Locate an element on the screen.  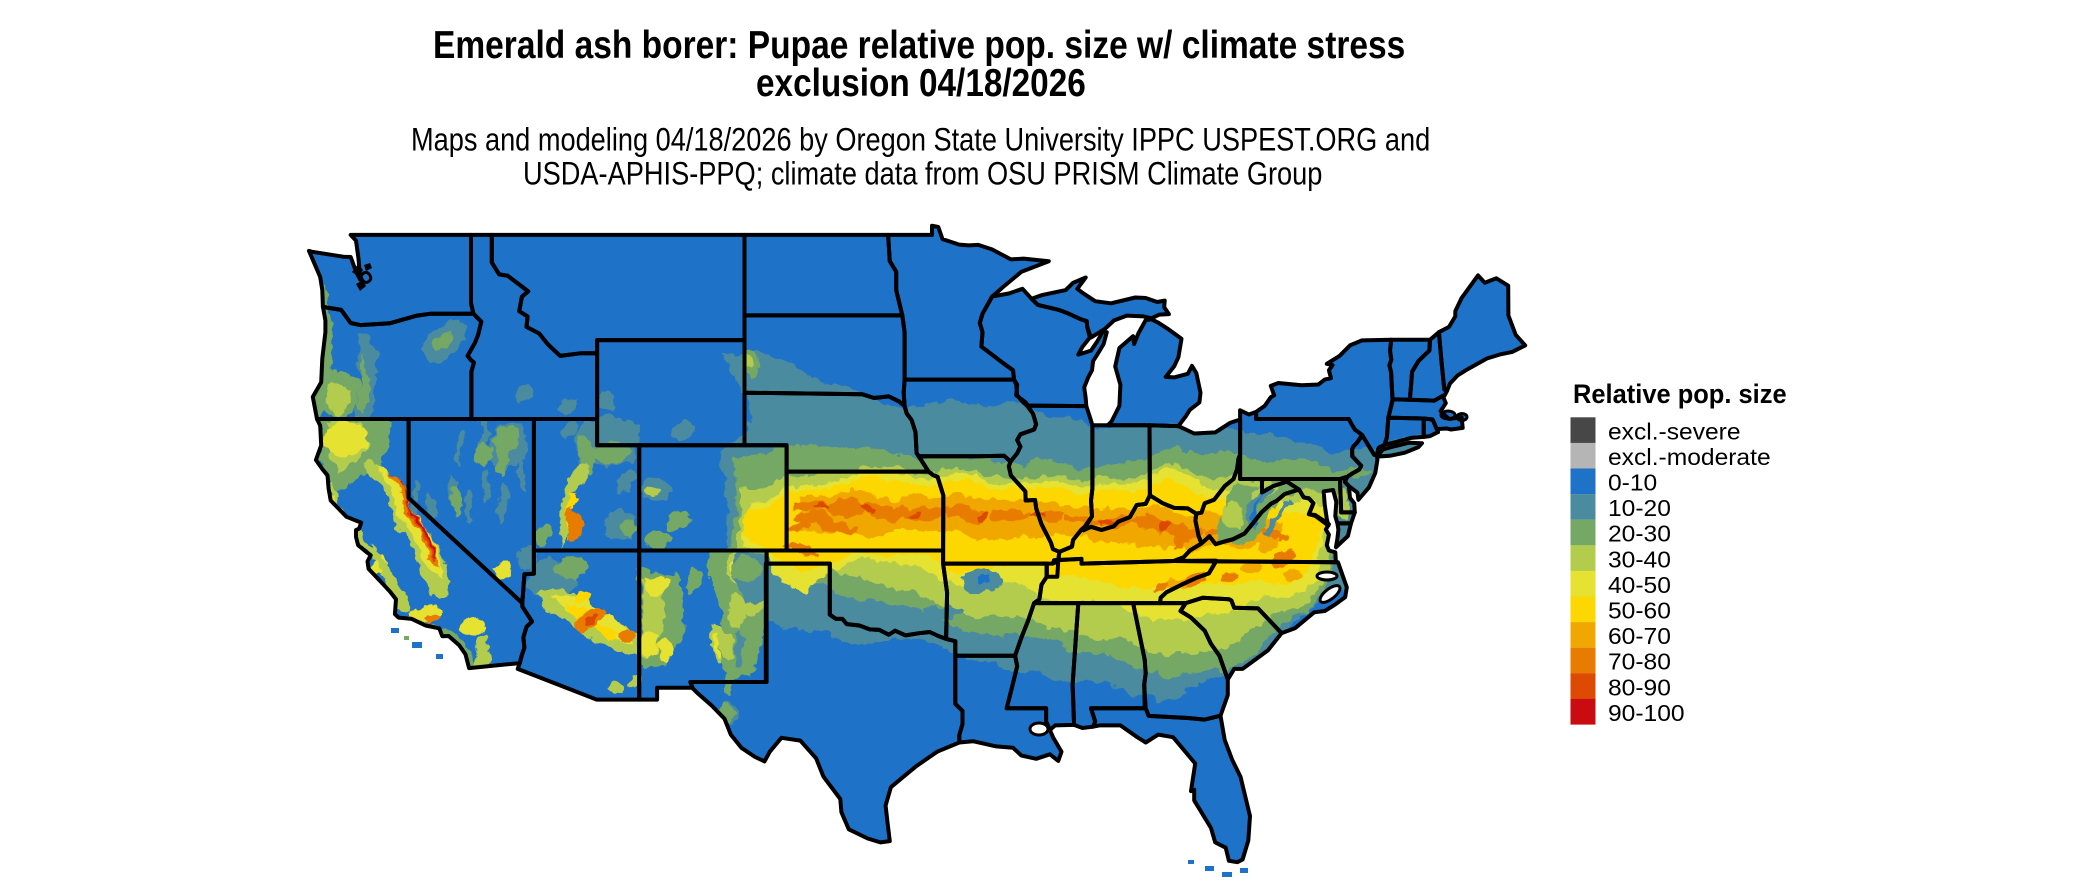
svg-text: 40-50 is located at coordinates (1639, 586).